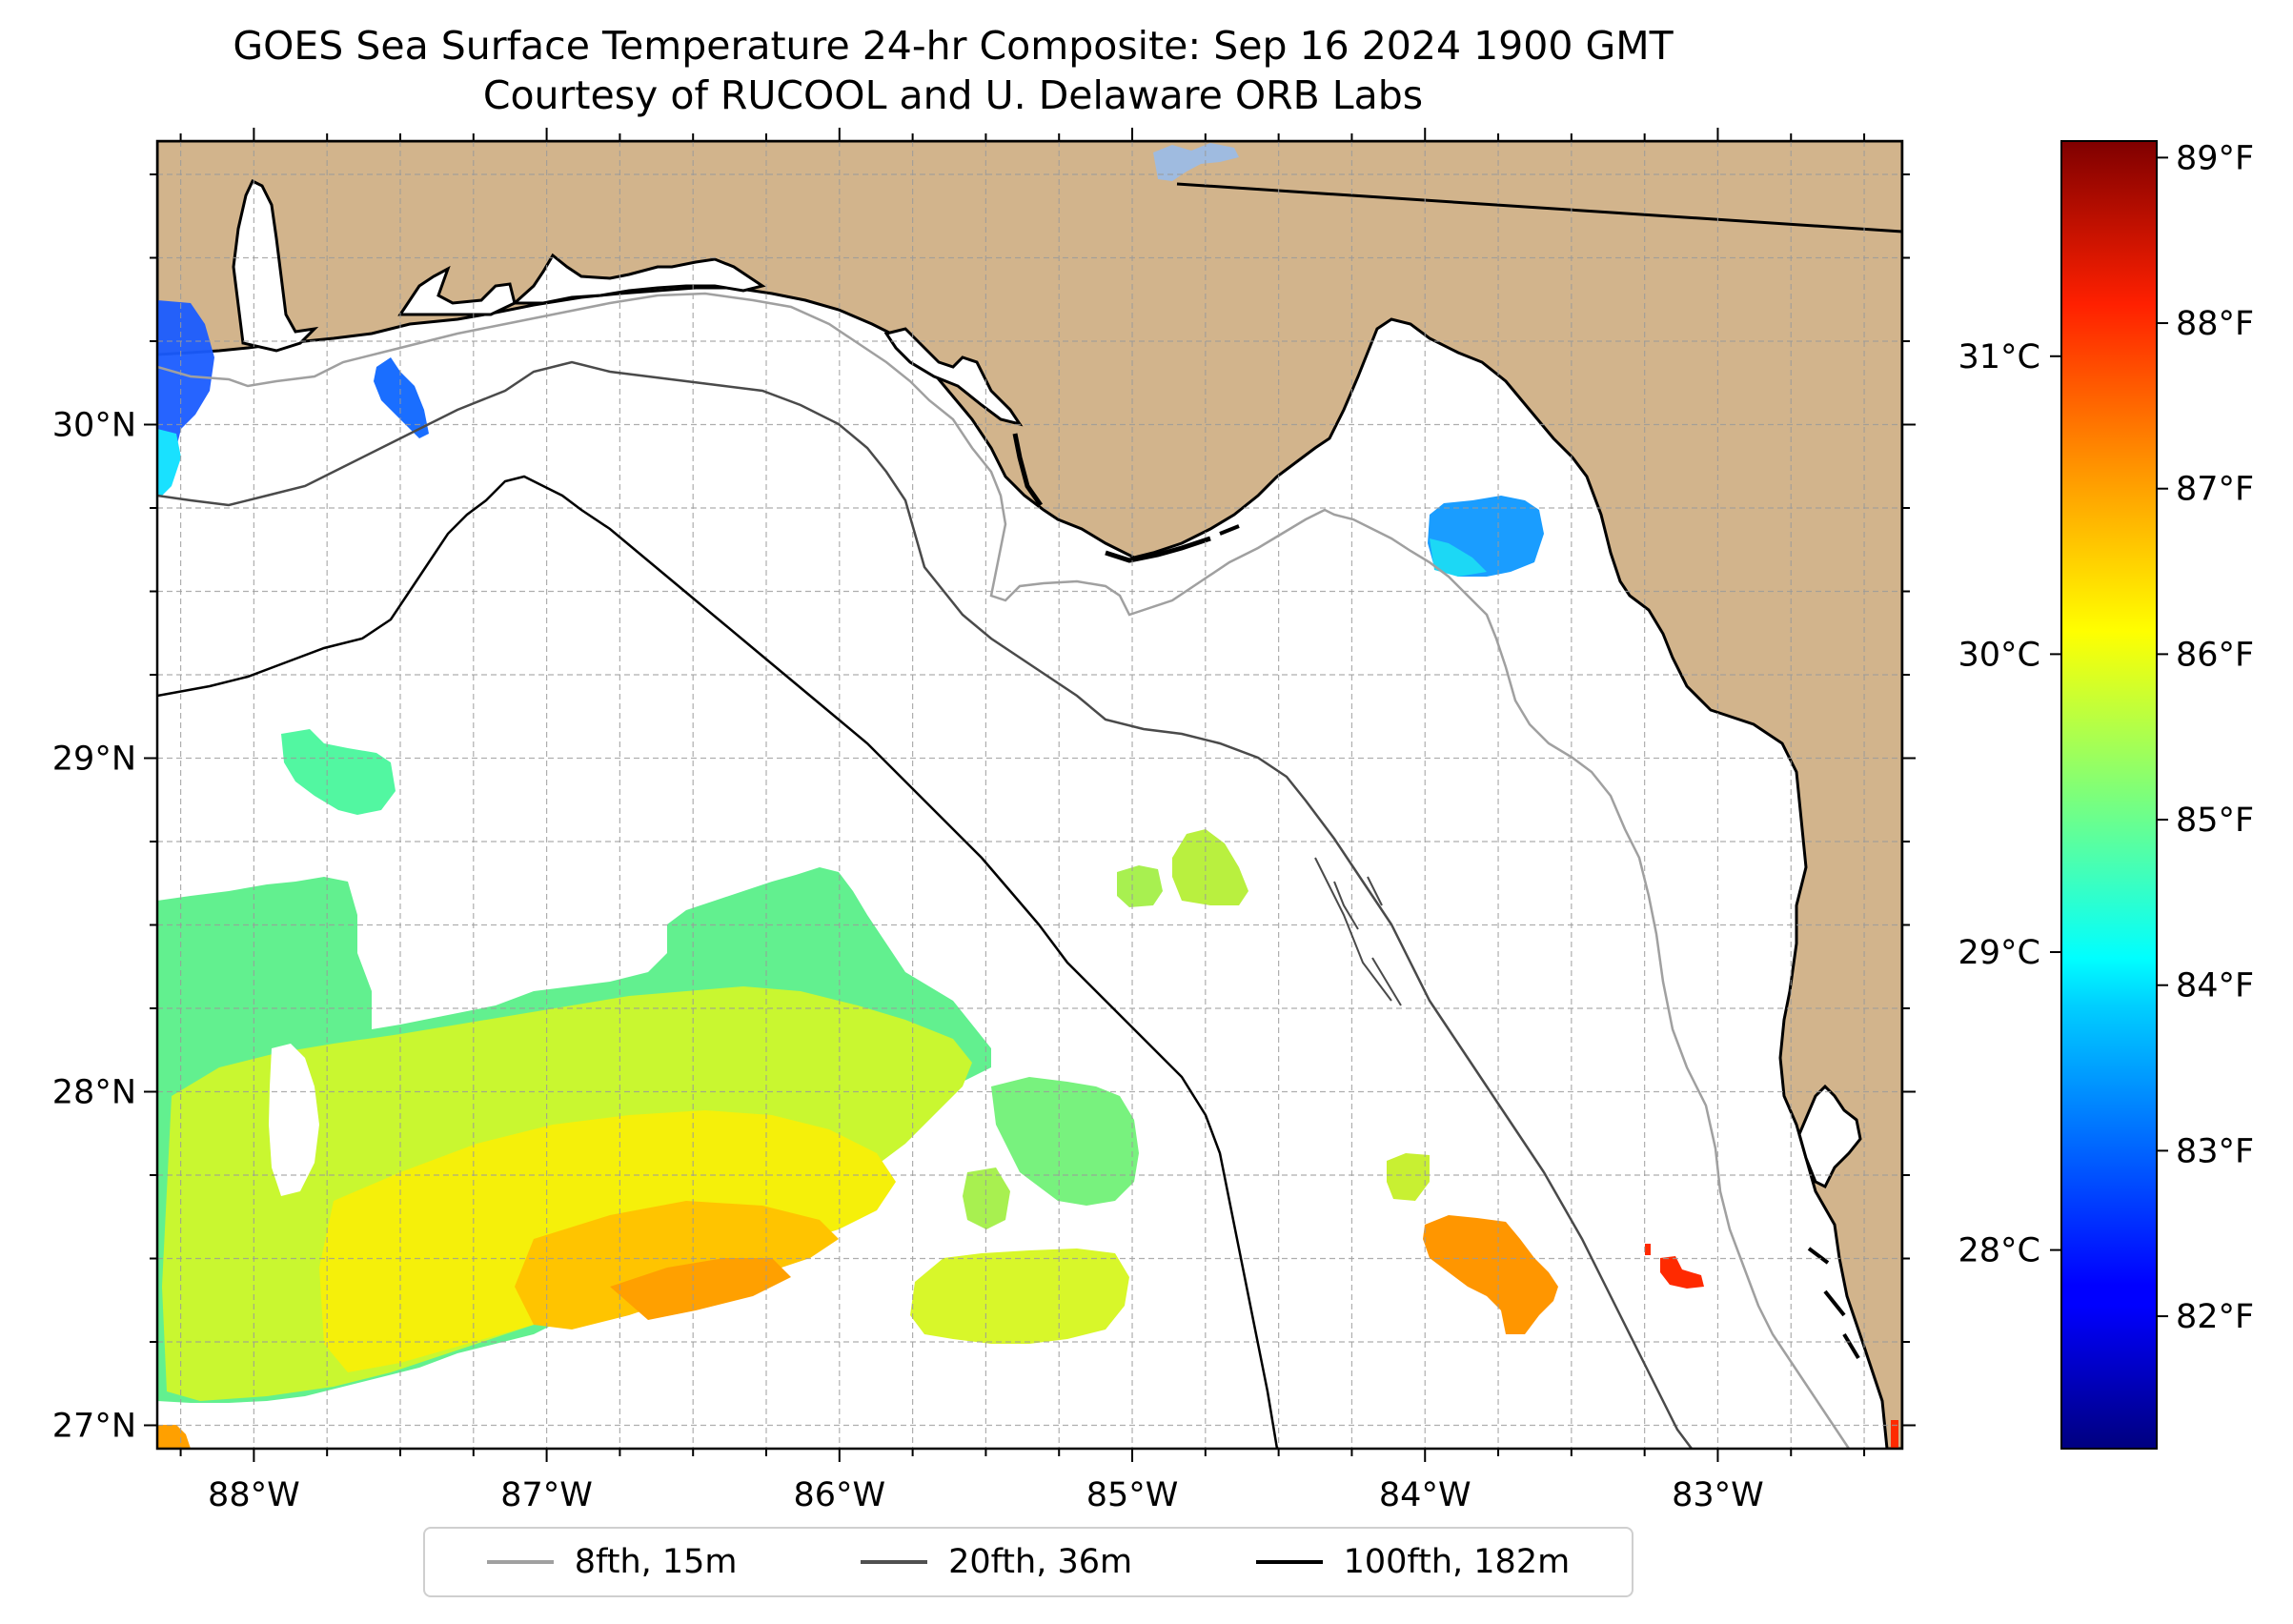 The image size is (2293, 1624). What do you see at coordinates (1158, 549) in the screenshot?
I see `st-george-island` at bounding box center [1158, 549].